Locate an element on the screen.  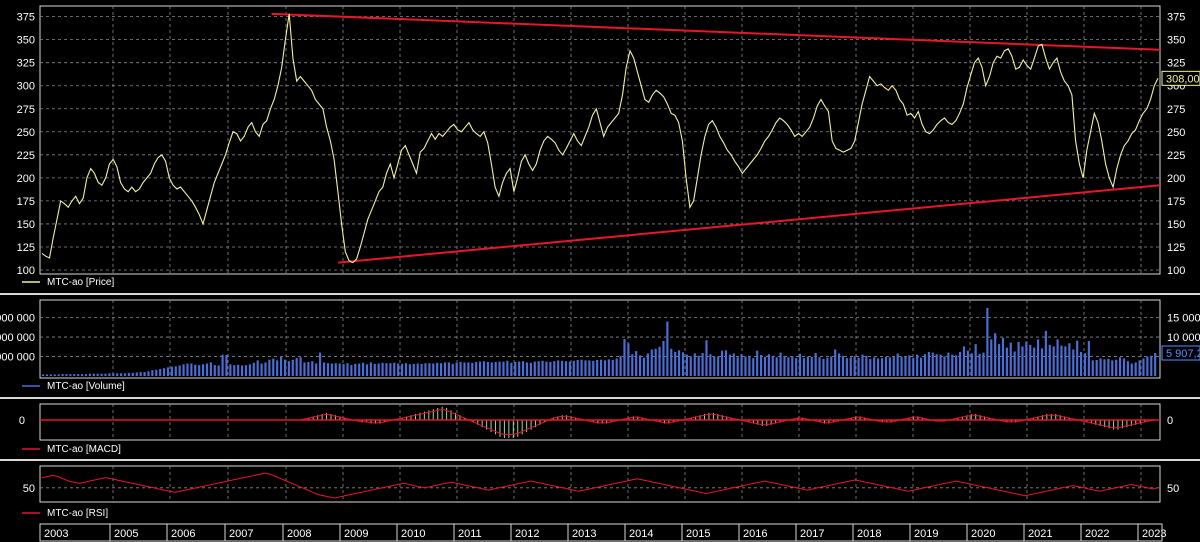
year-label: 2011 is located at coordinates (470, 534).